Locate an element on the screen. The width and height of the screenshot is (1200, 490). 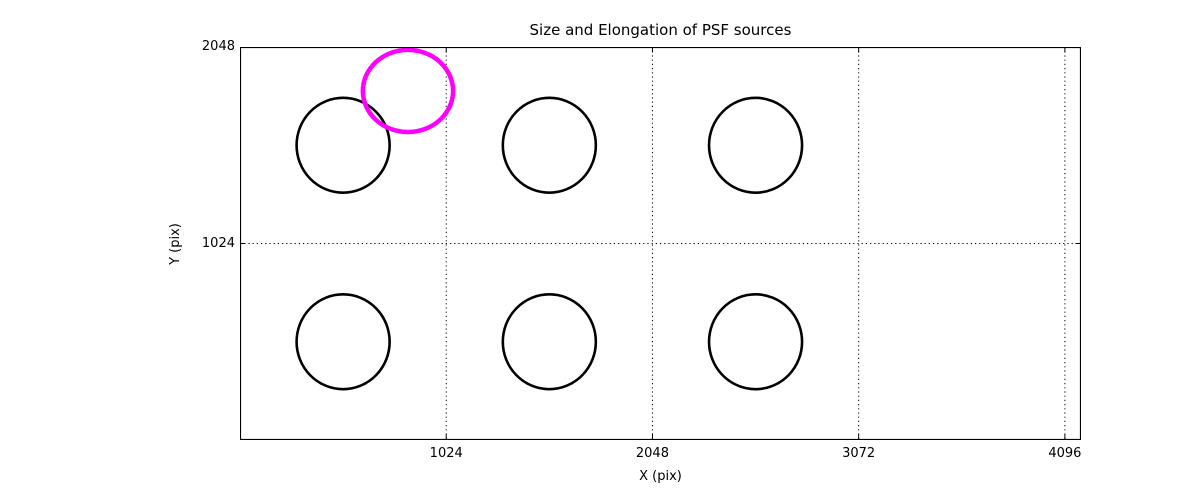
x-tick-label: 3072 is located at coordinates (859, 453).